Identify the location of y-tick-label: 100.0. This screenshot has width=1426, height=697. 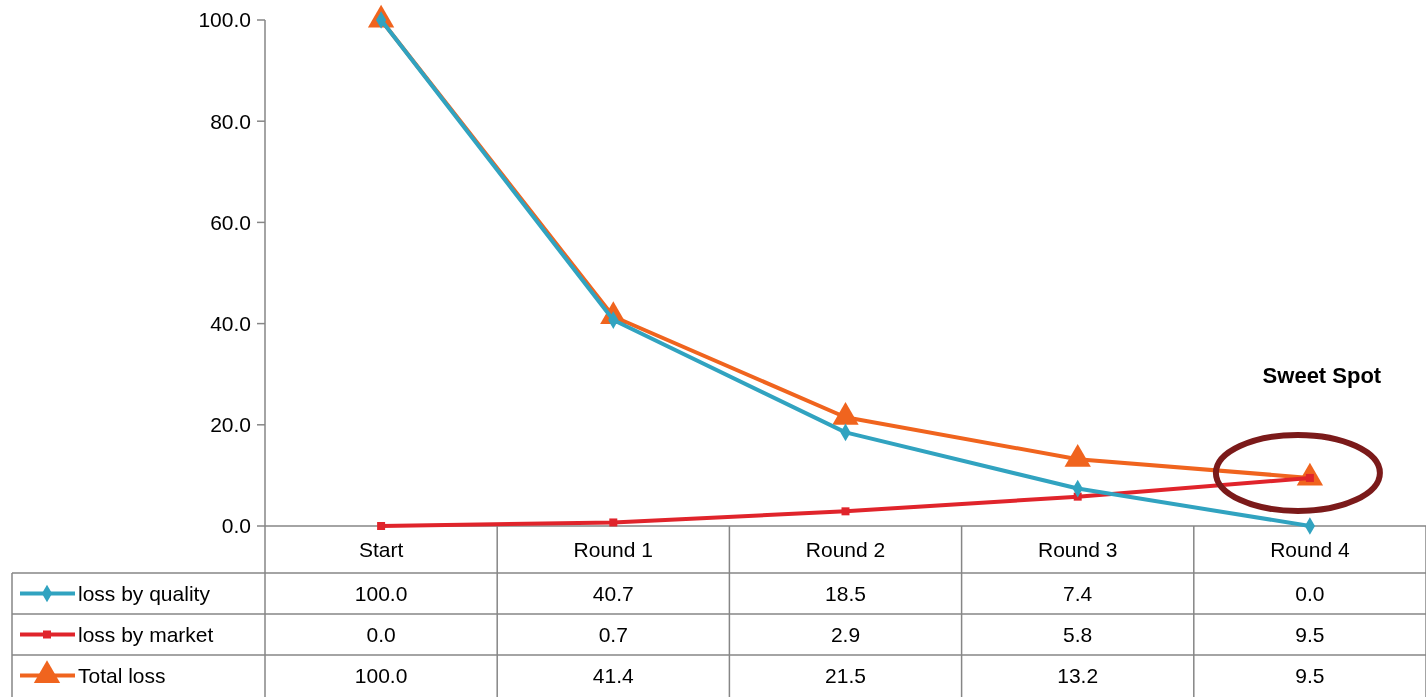
(224, 20).